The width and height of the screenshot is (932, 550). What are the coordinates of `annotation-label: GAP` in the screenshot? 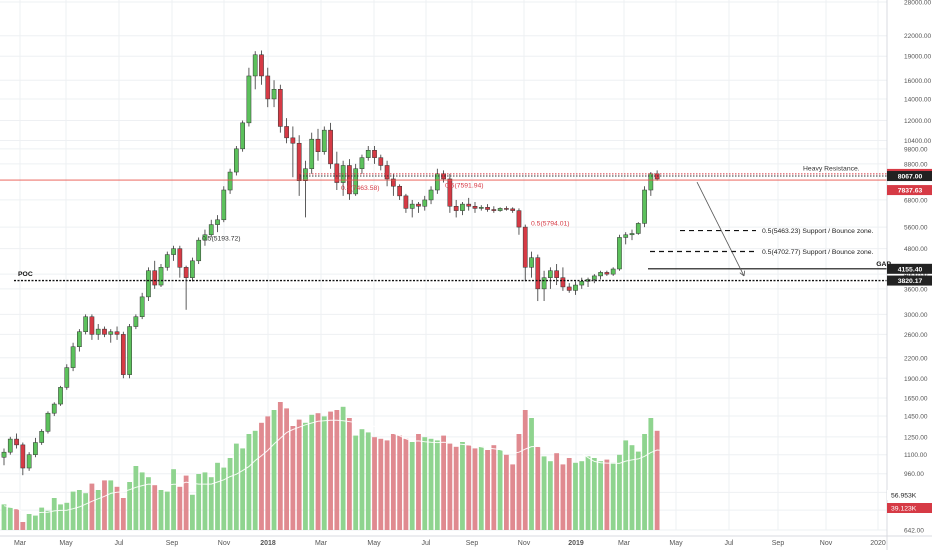 It's located at (883, 264).